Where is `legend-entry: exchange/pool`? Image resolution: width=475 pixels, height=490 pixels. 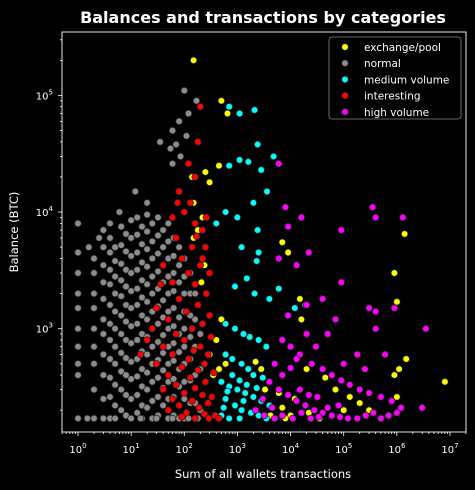 legend-entry: exchange/pool is located at coordinates (391, 48).